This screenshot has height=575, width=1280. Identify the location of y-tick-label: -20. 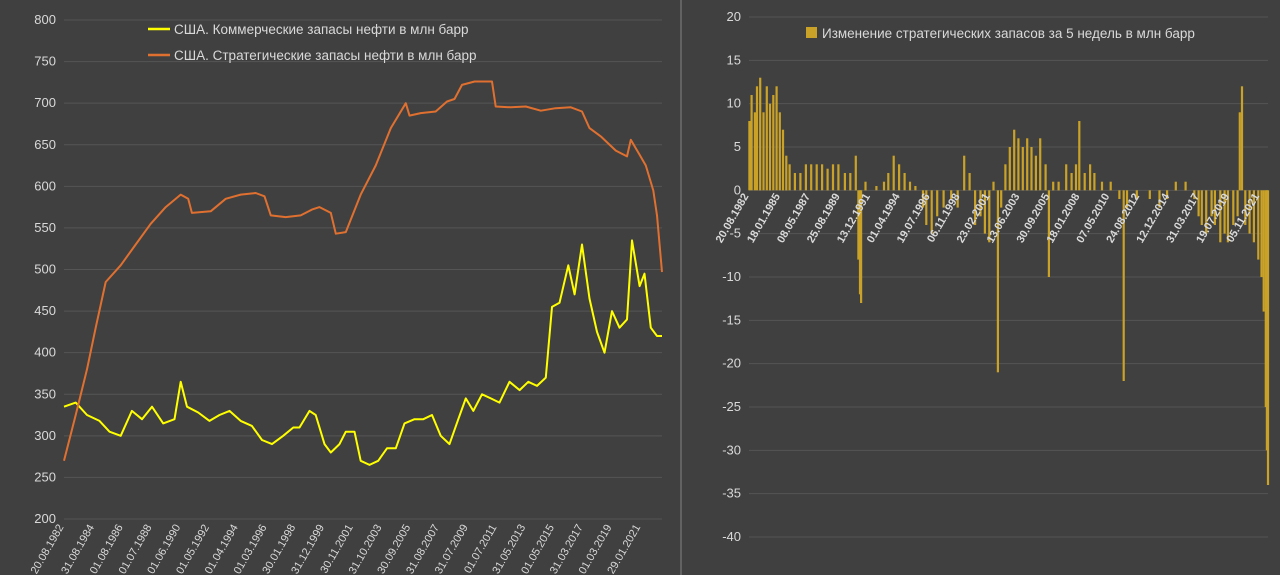
(731, 363).